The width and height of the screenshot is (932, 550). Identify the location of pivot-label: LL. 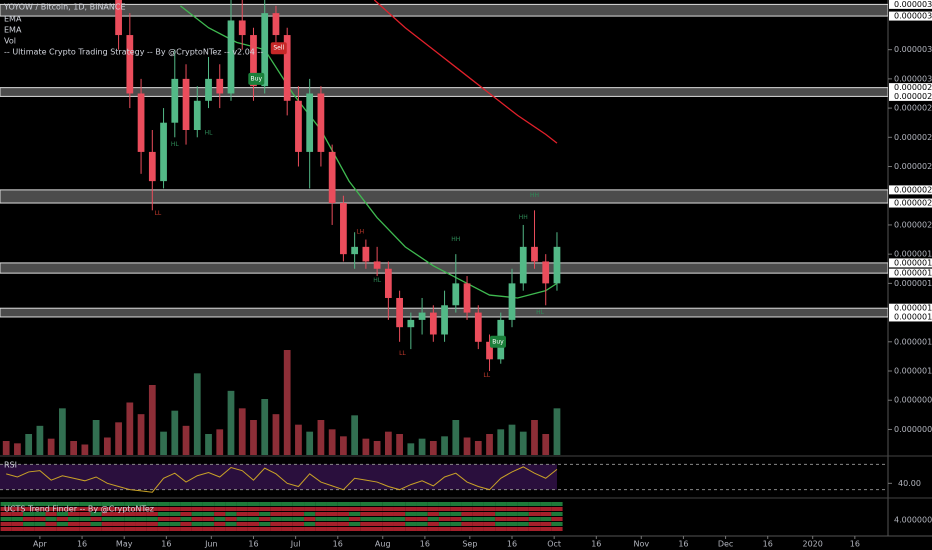
(486, 375).